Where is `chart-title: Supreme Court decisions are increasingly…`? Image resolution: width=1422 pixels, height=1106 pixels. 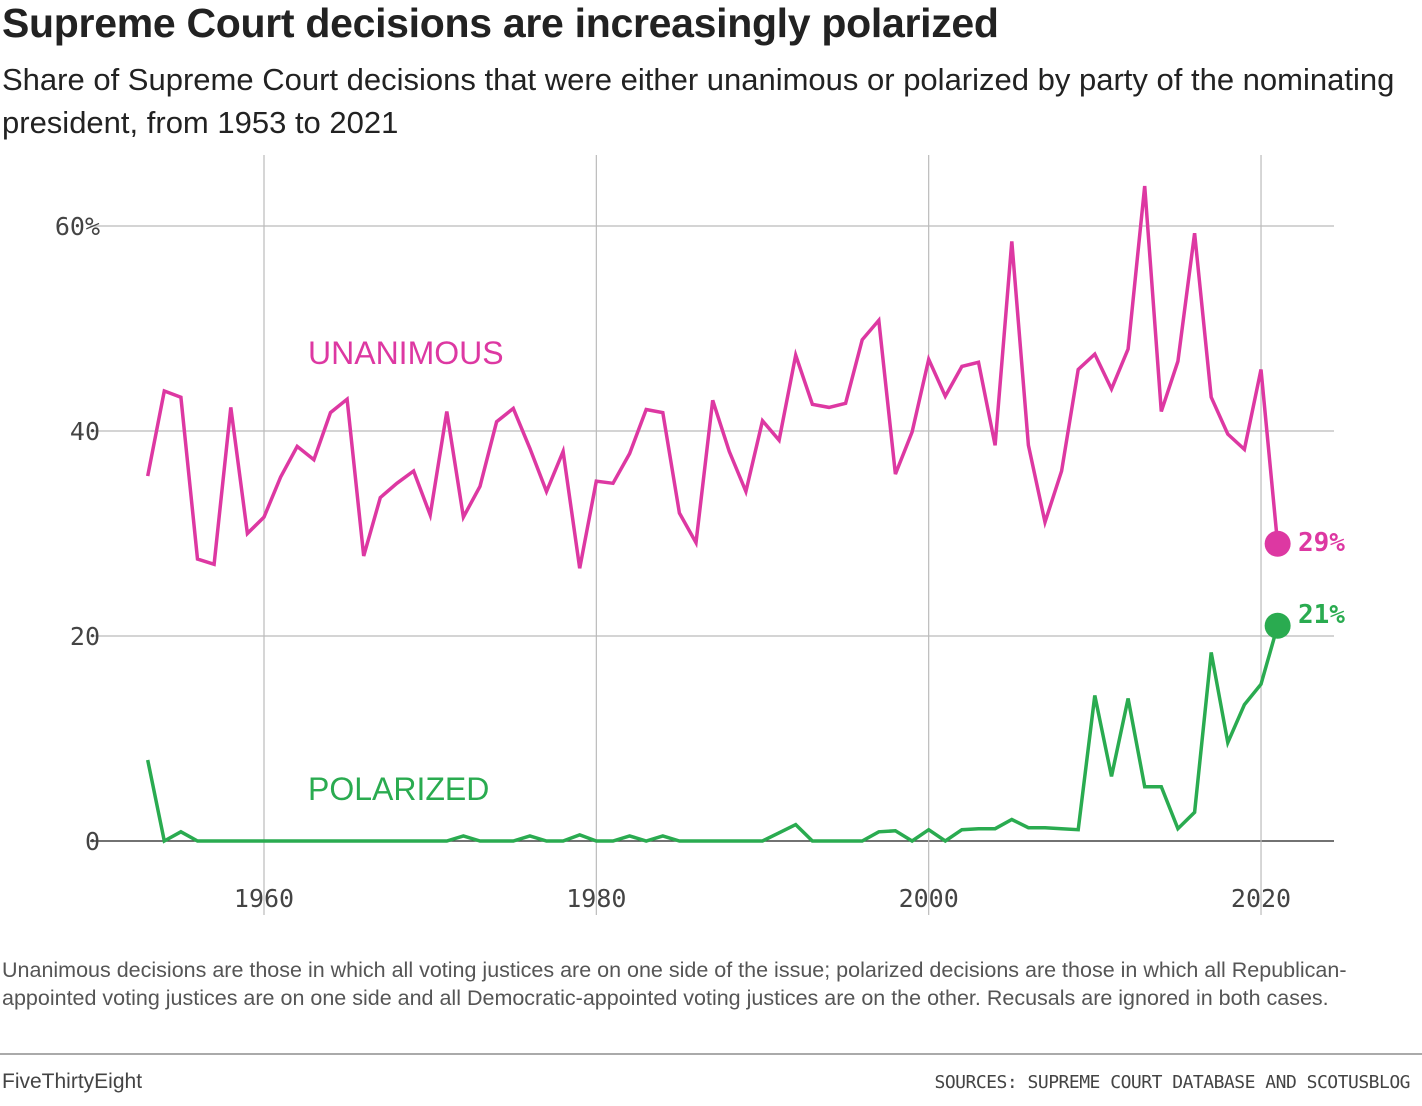
chart-title: Supreme Court decisions are increasingly… is located at coordinates (500, 23).